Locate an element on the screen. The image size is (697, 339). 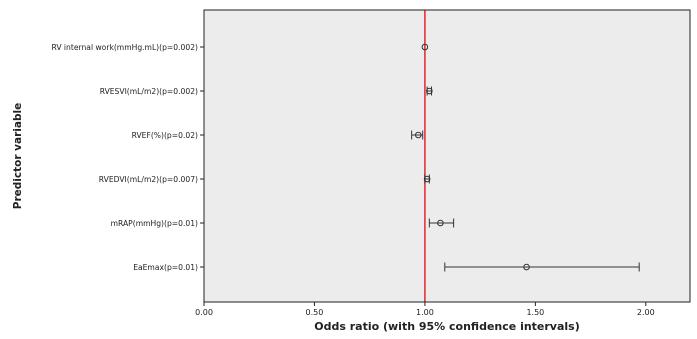
predictor-label: EaEmax(p=0.01) is located at coordinates (165, 267).